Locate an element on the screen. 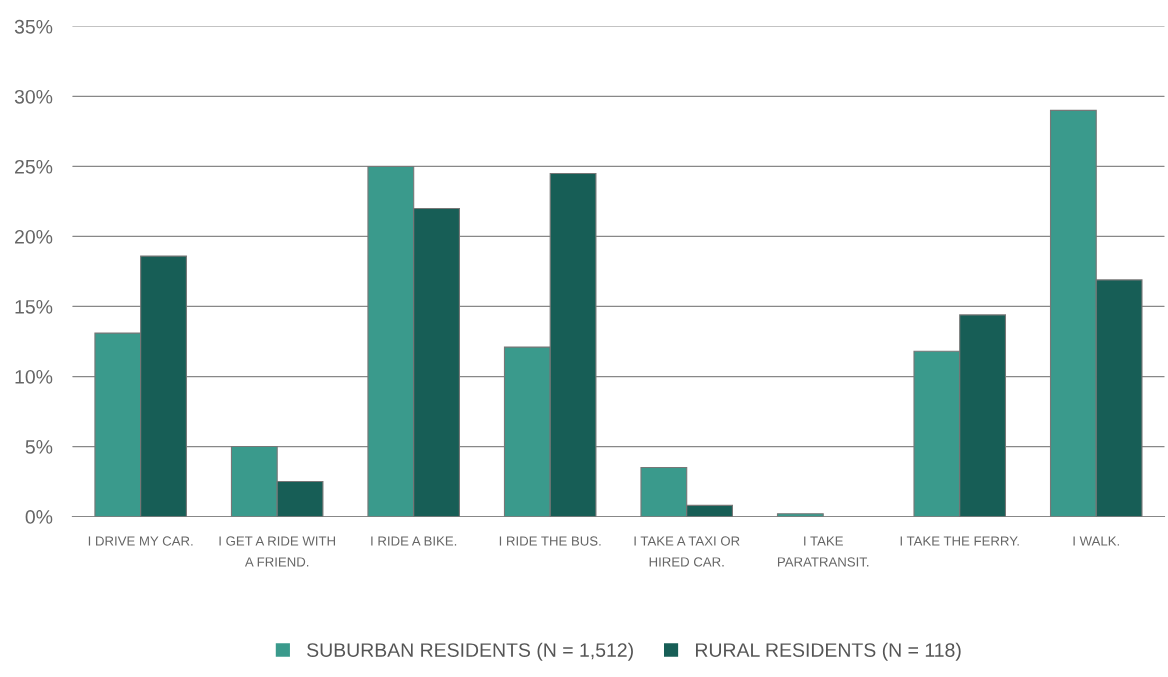  y-tick-label: 5% is located at coordinates (39, 447).